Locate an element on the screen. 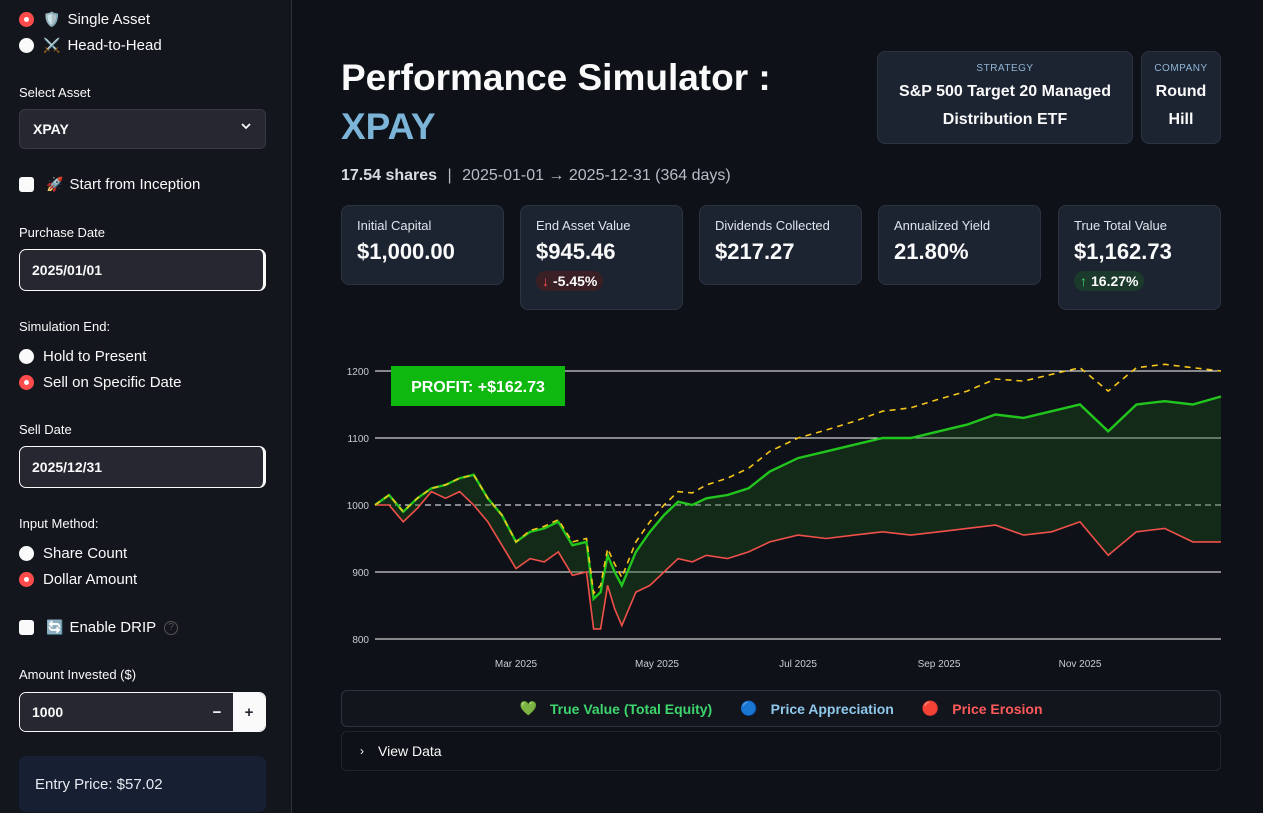 The image size is (1263, 813). metric-value: $1,000.00 is located at coordinates (406, 251).